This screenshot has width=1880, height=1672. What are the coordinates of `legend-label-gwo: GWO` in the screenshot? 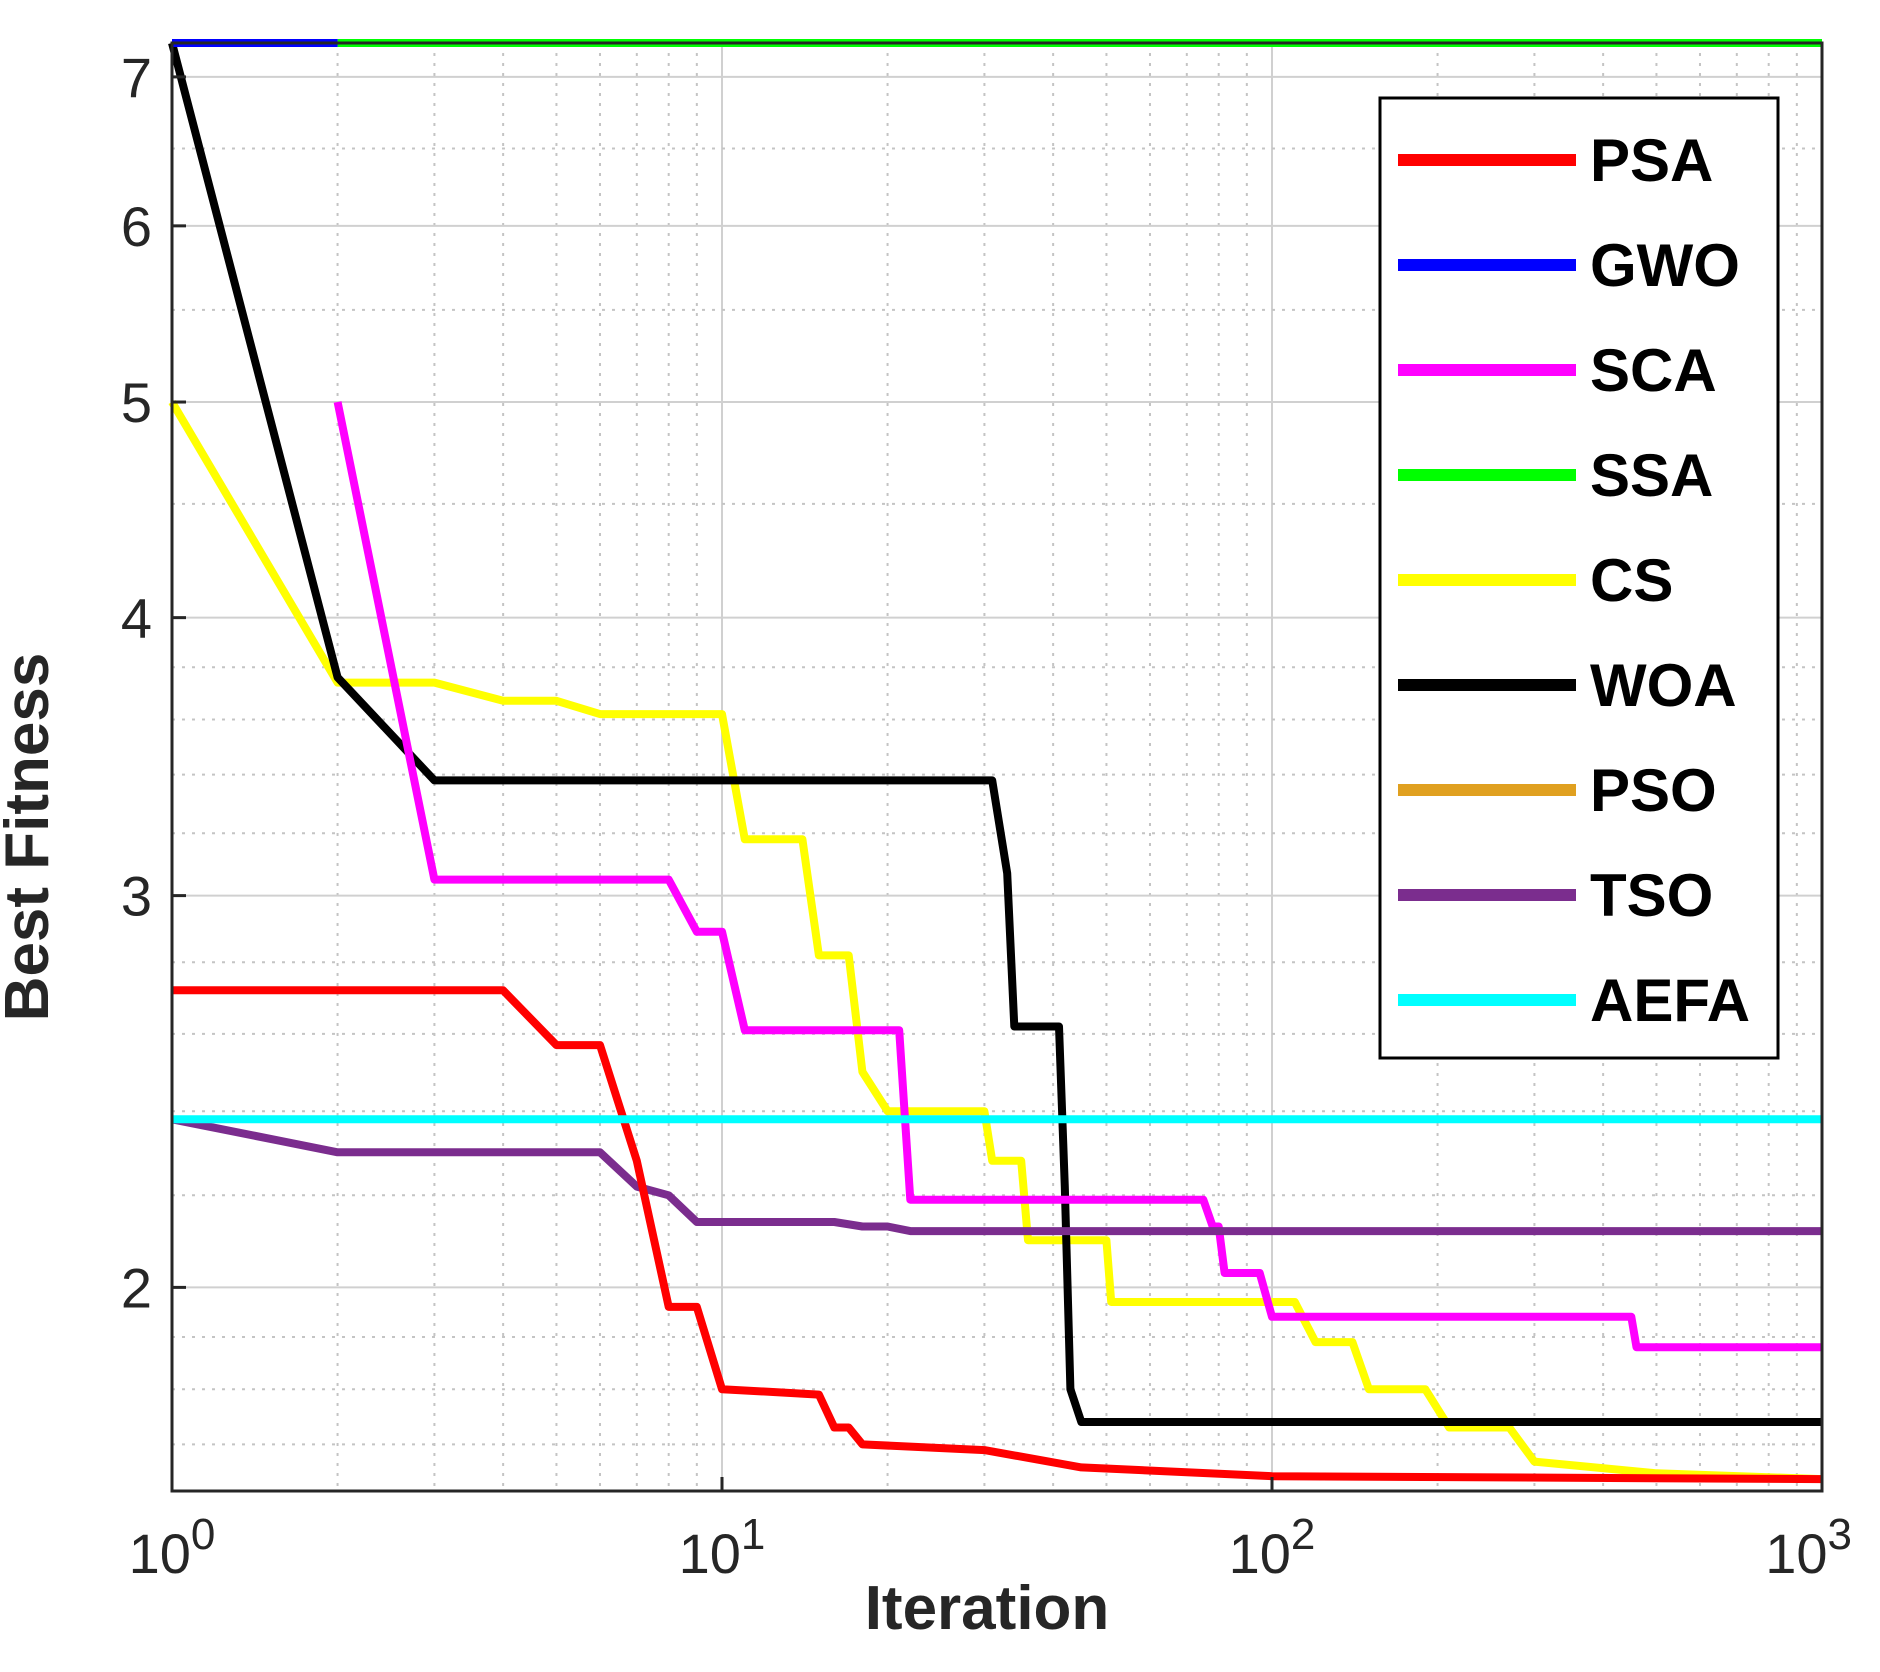 It's located at (1665, 265).